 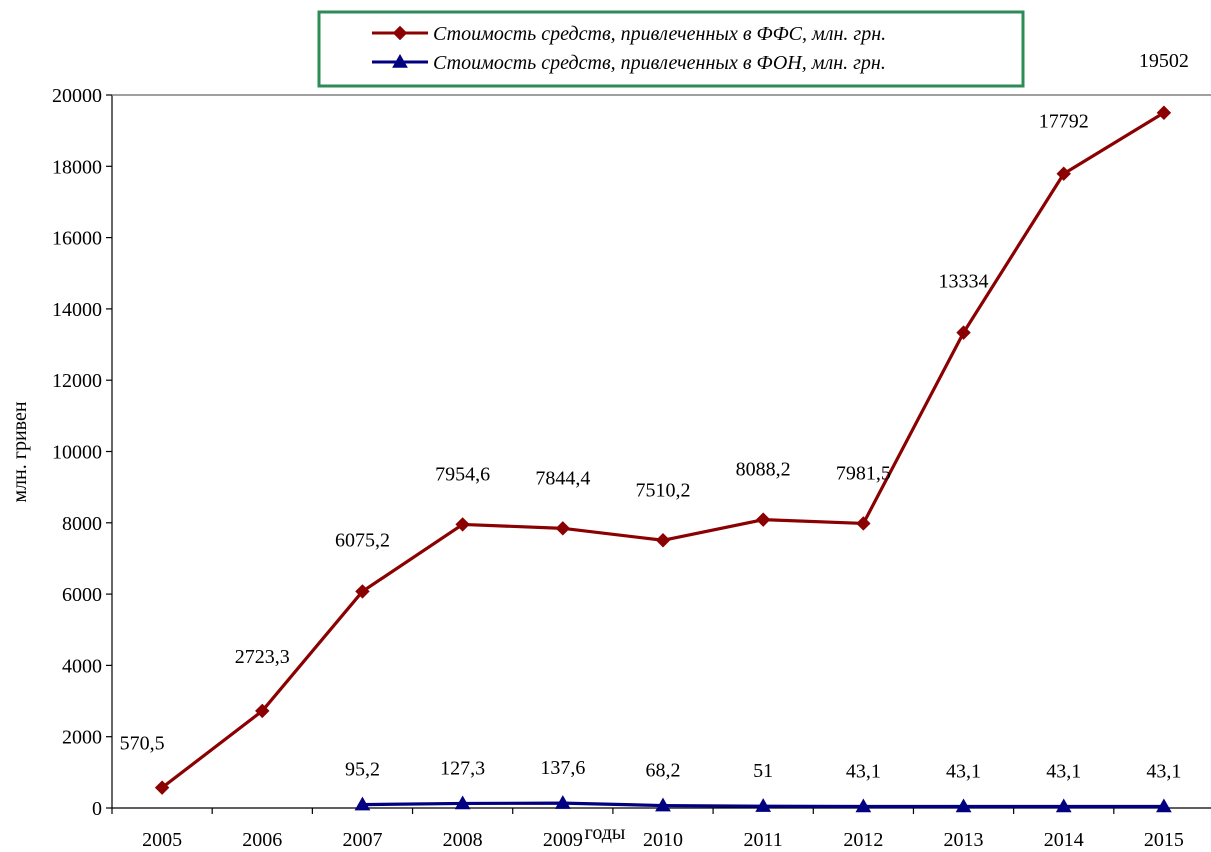 What do you see at coordinates (97, 809) in the screenshot?
I see `y-tick-label: 0` at bounding box center [97, 809].